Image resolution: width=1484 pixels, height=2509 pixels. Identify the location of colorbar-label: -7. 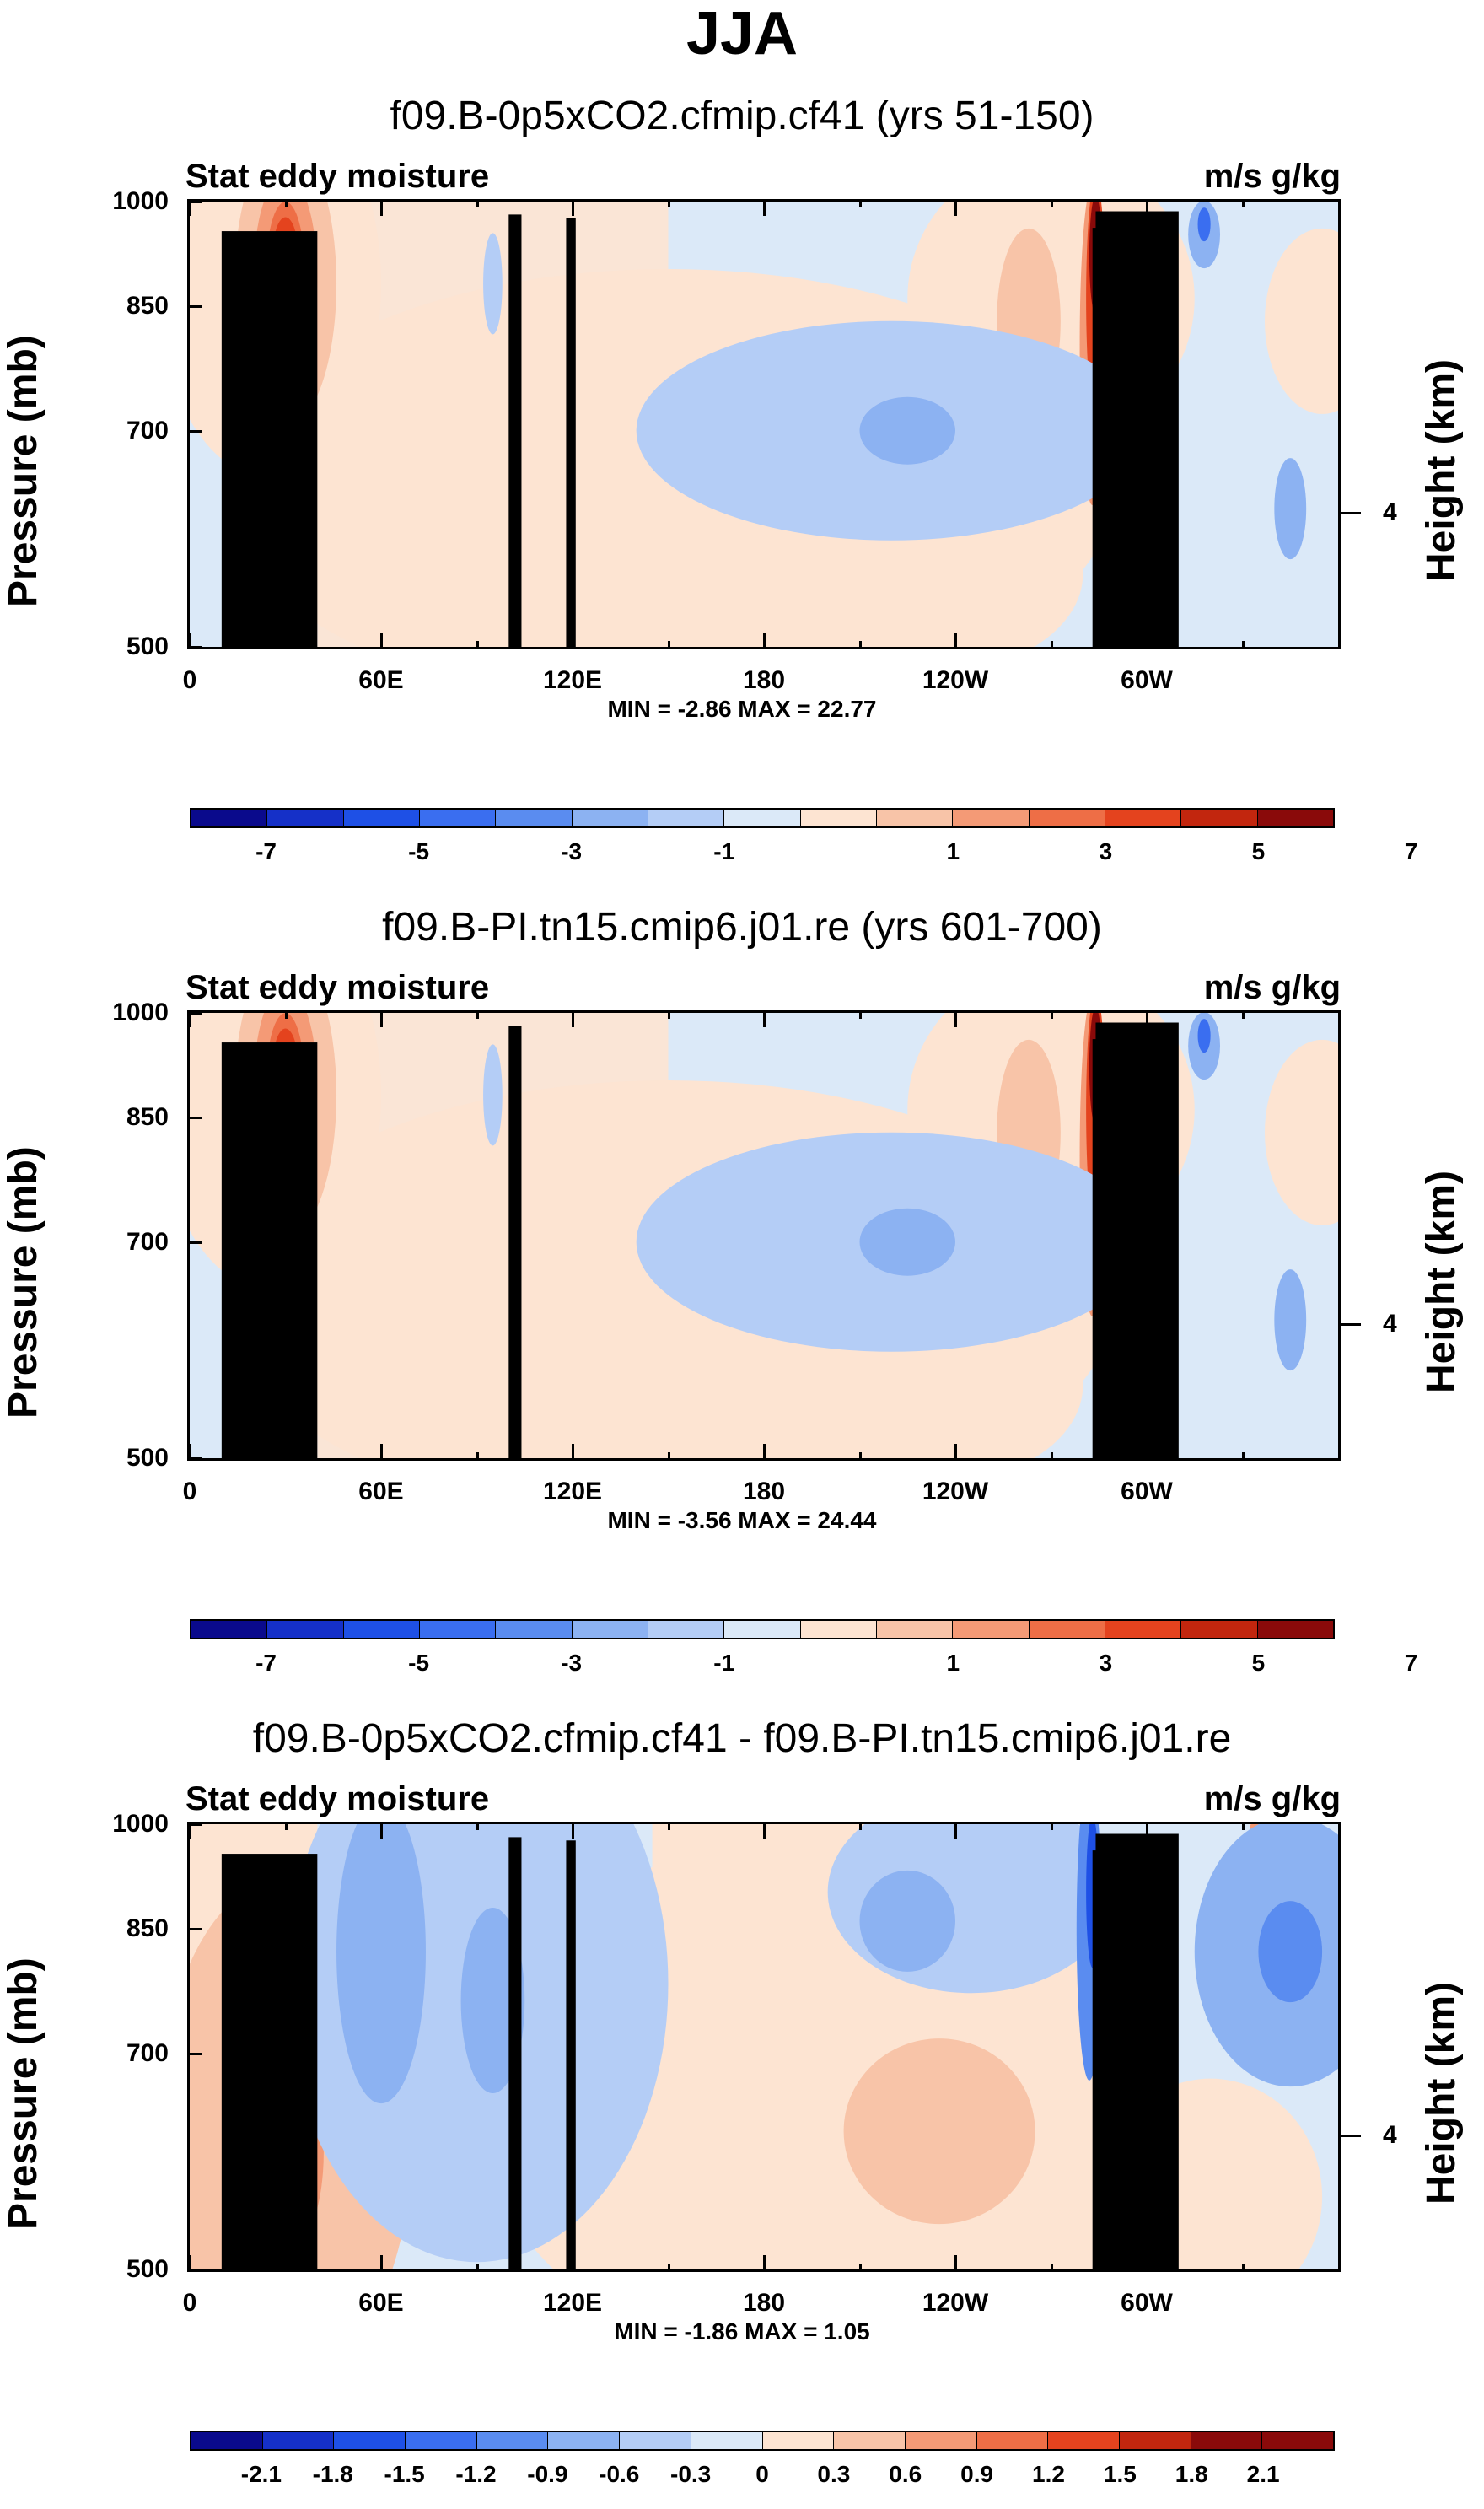
(266, 851).